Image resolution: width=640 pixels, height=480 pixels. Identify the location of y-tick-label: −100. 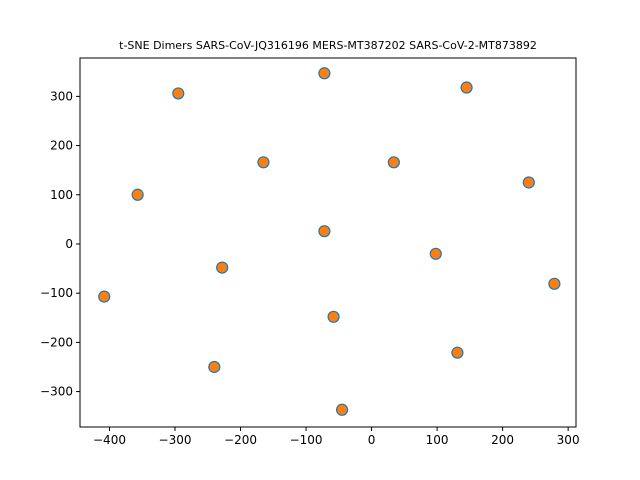
(56, 293).